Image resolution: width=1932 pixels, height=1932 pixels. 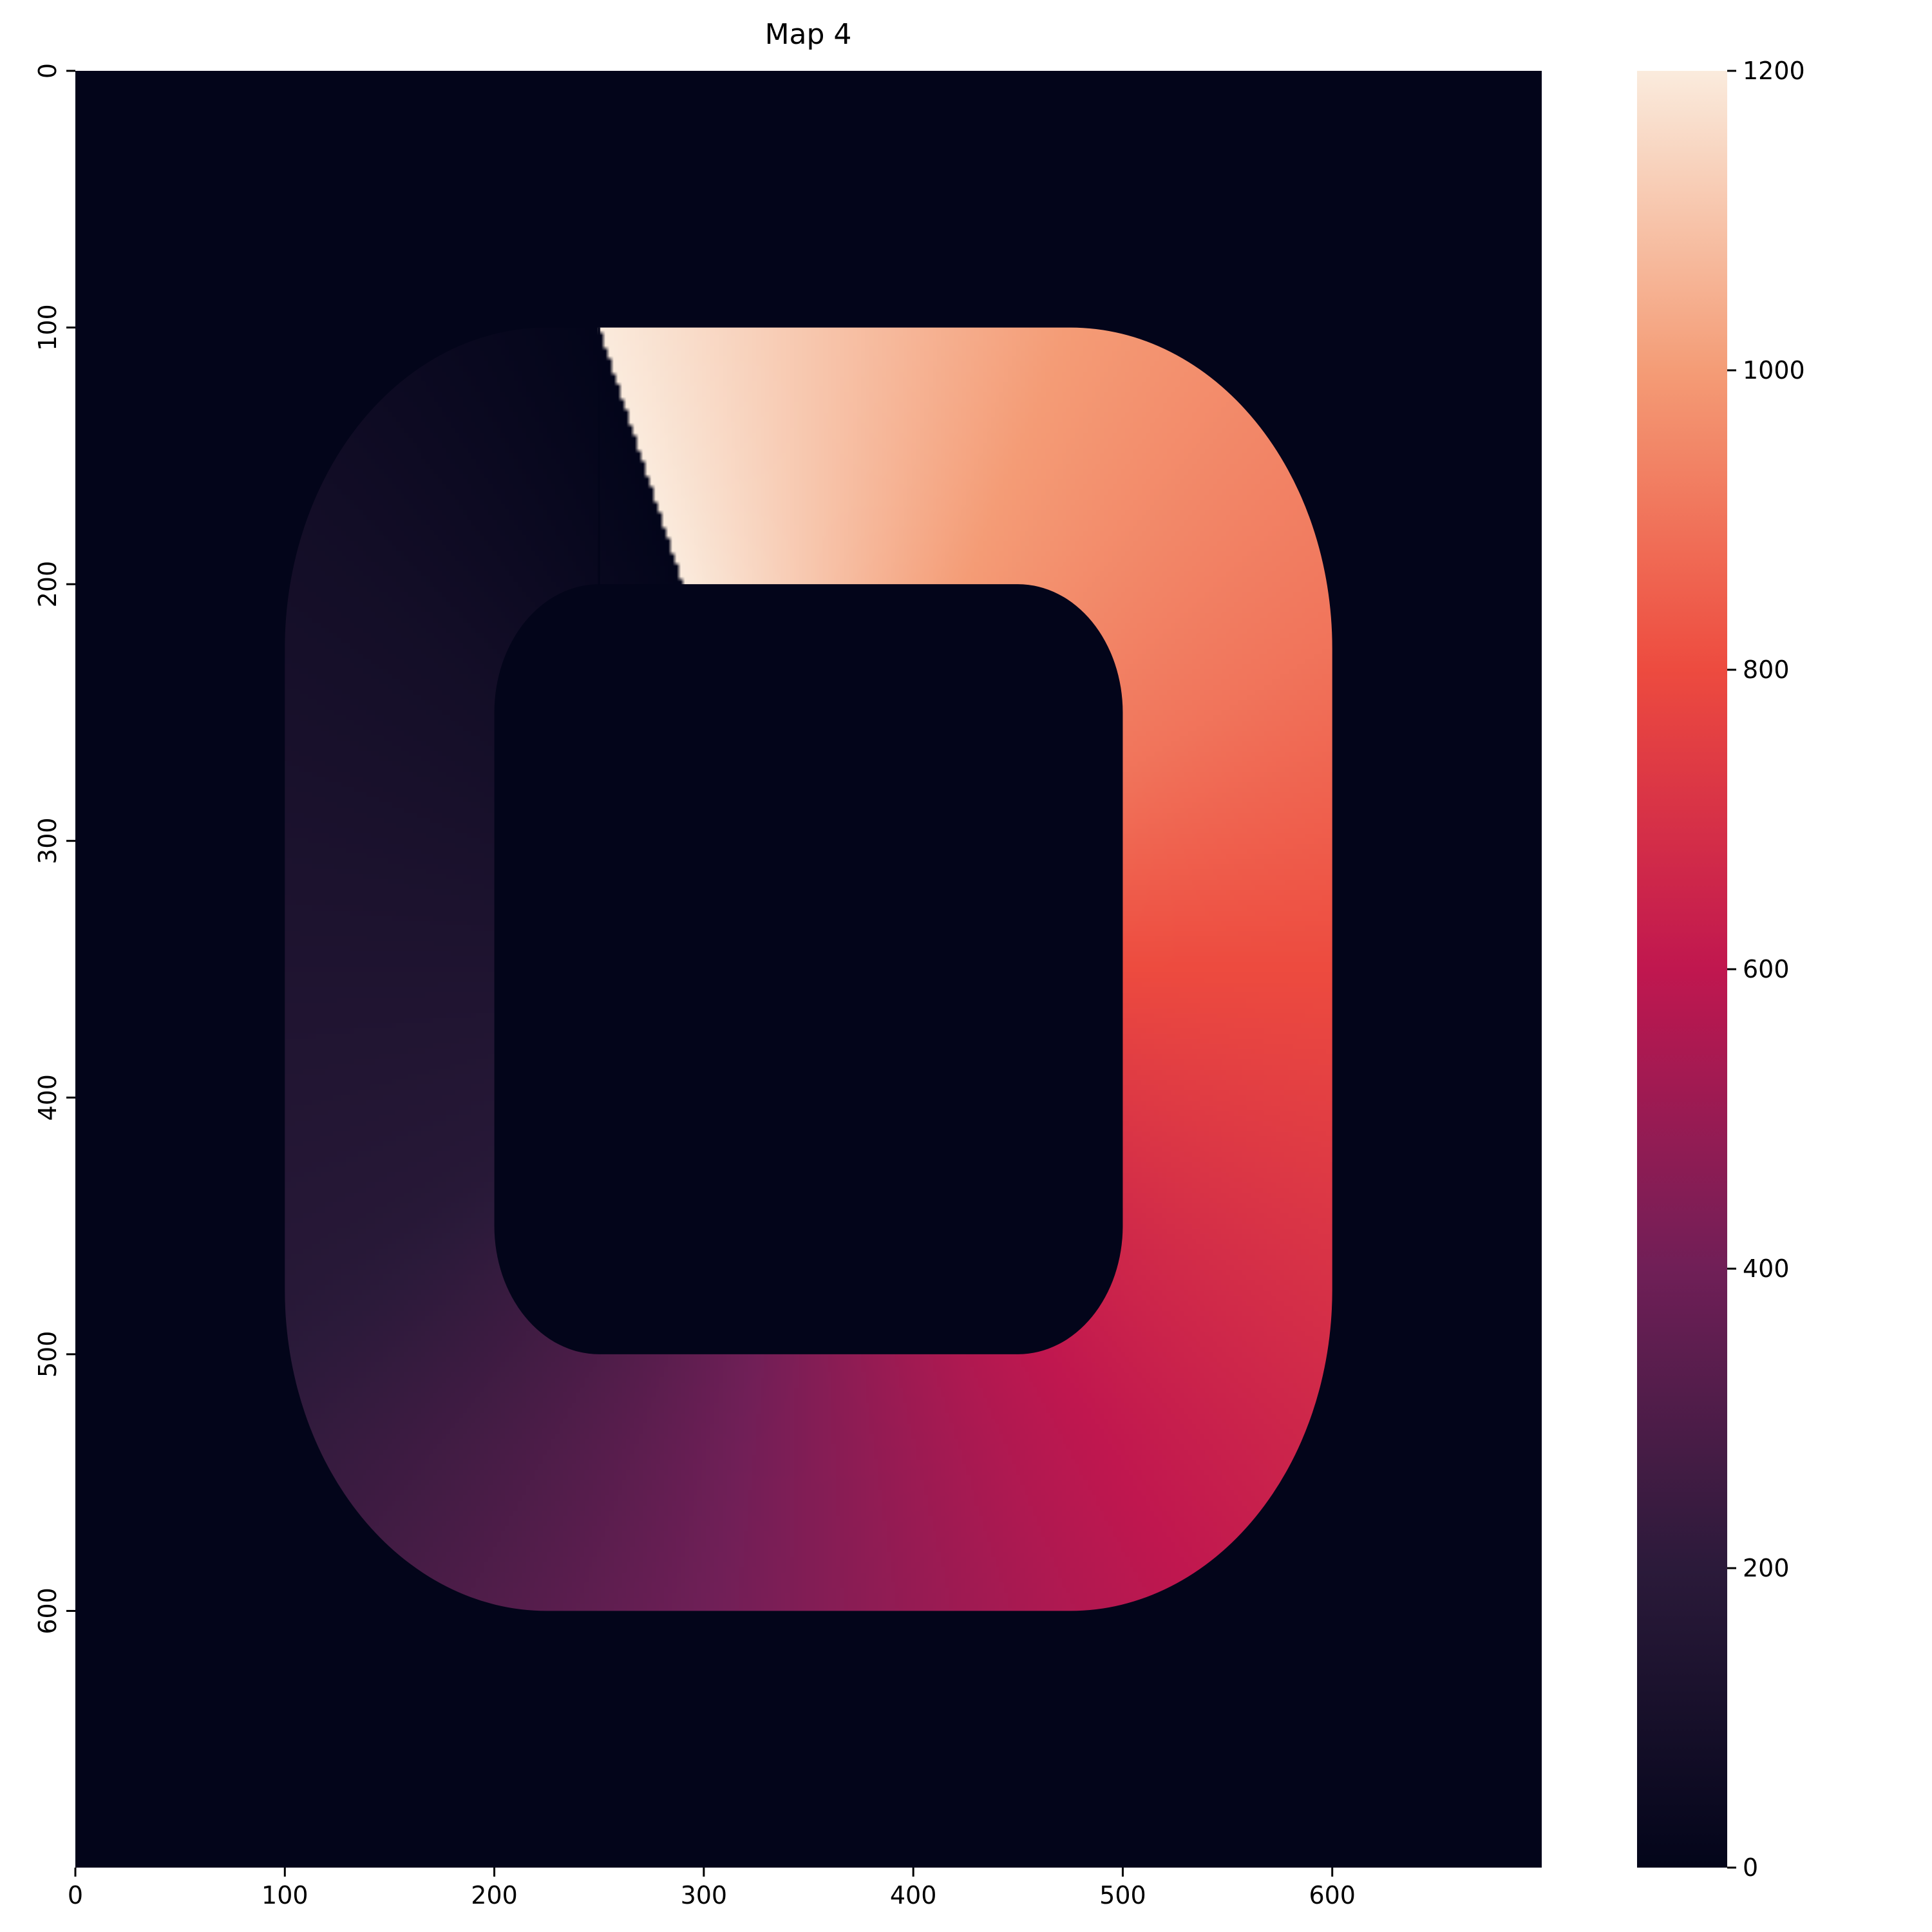 What do you see at coordinates (48, 327) in the screenshot?
I see `y-tick-label: 100` at bounding box center [48, 327].